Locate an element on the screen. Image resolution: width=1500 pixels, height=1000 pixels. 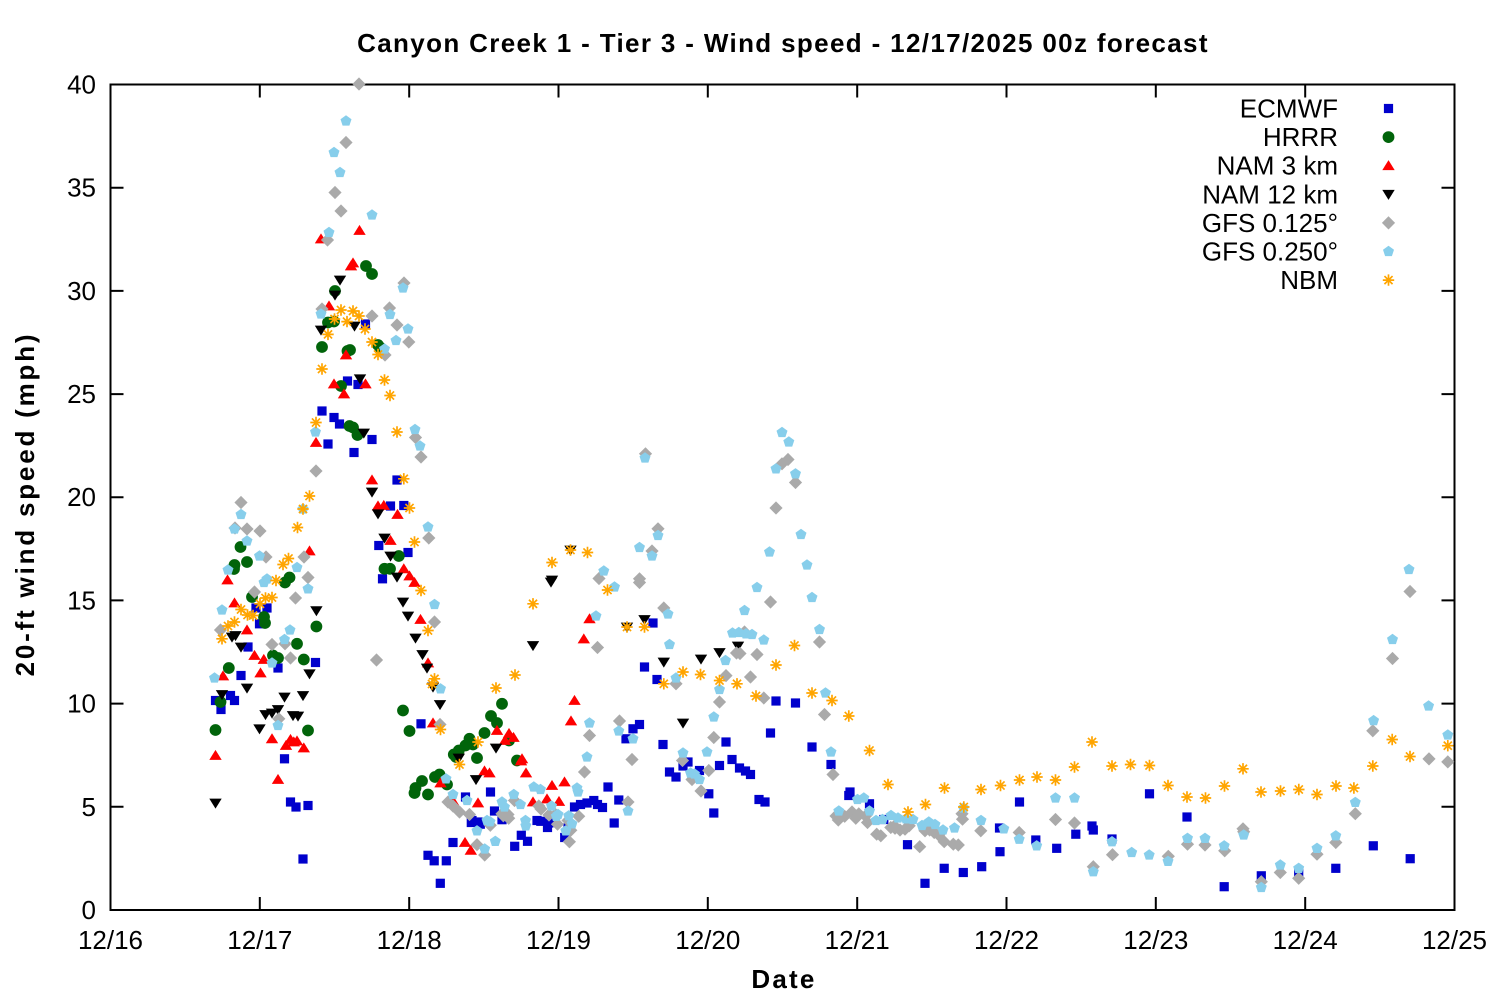
svg-text: 15 is located at coordinates (81, 600).